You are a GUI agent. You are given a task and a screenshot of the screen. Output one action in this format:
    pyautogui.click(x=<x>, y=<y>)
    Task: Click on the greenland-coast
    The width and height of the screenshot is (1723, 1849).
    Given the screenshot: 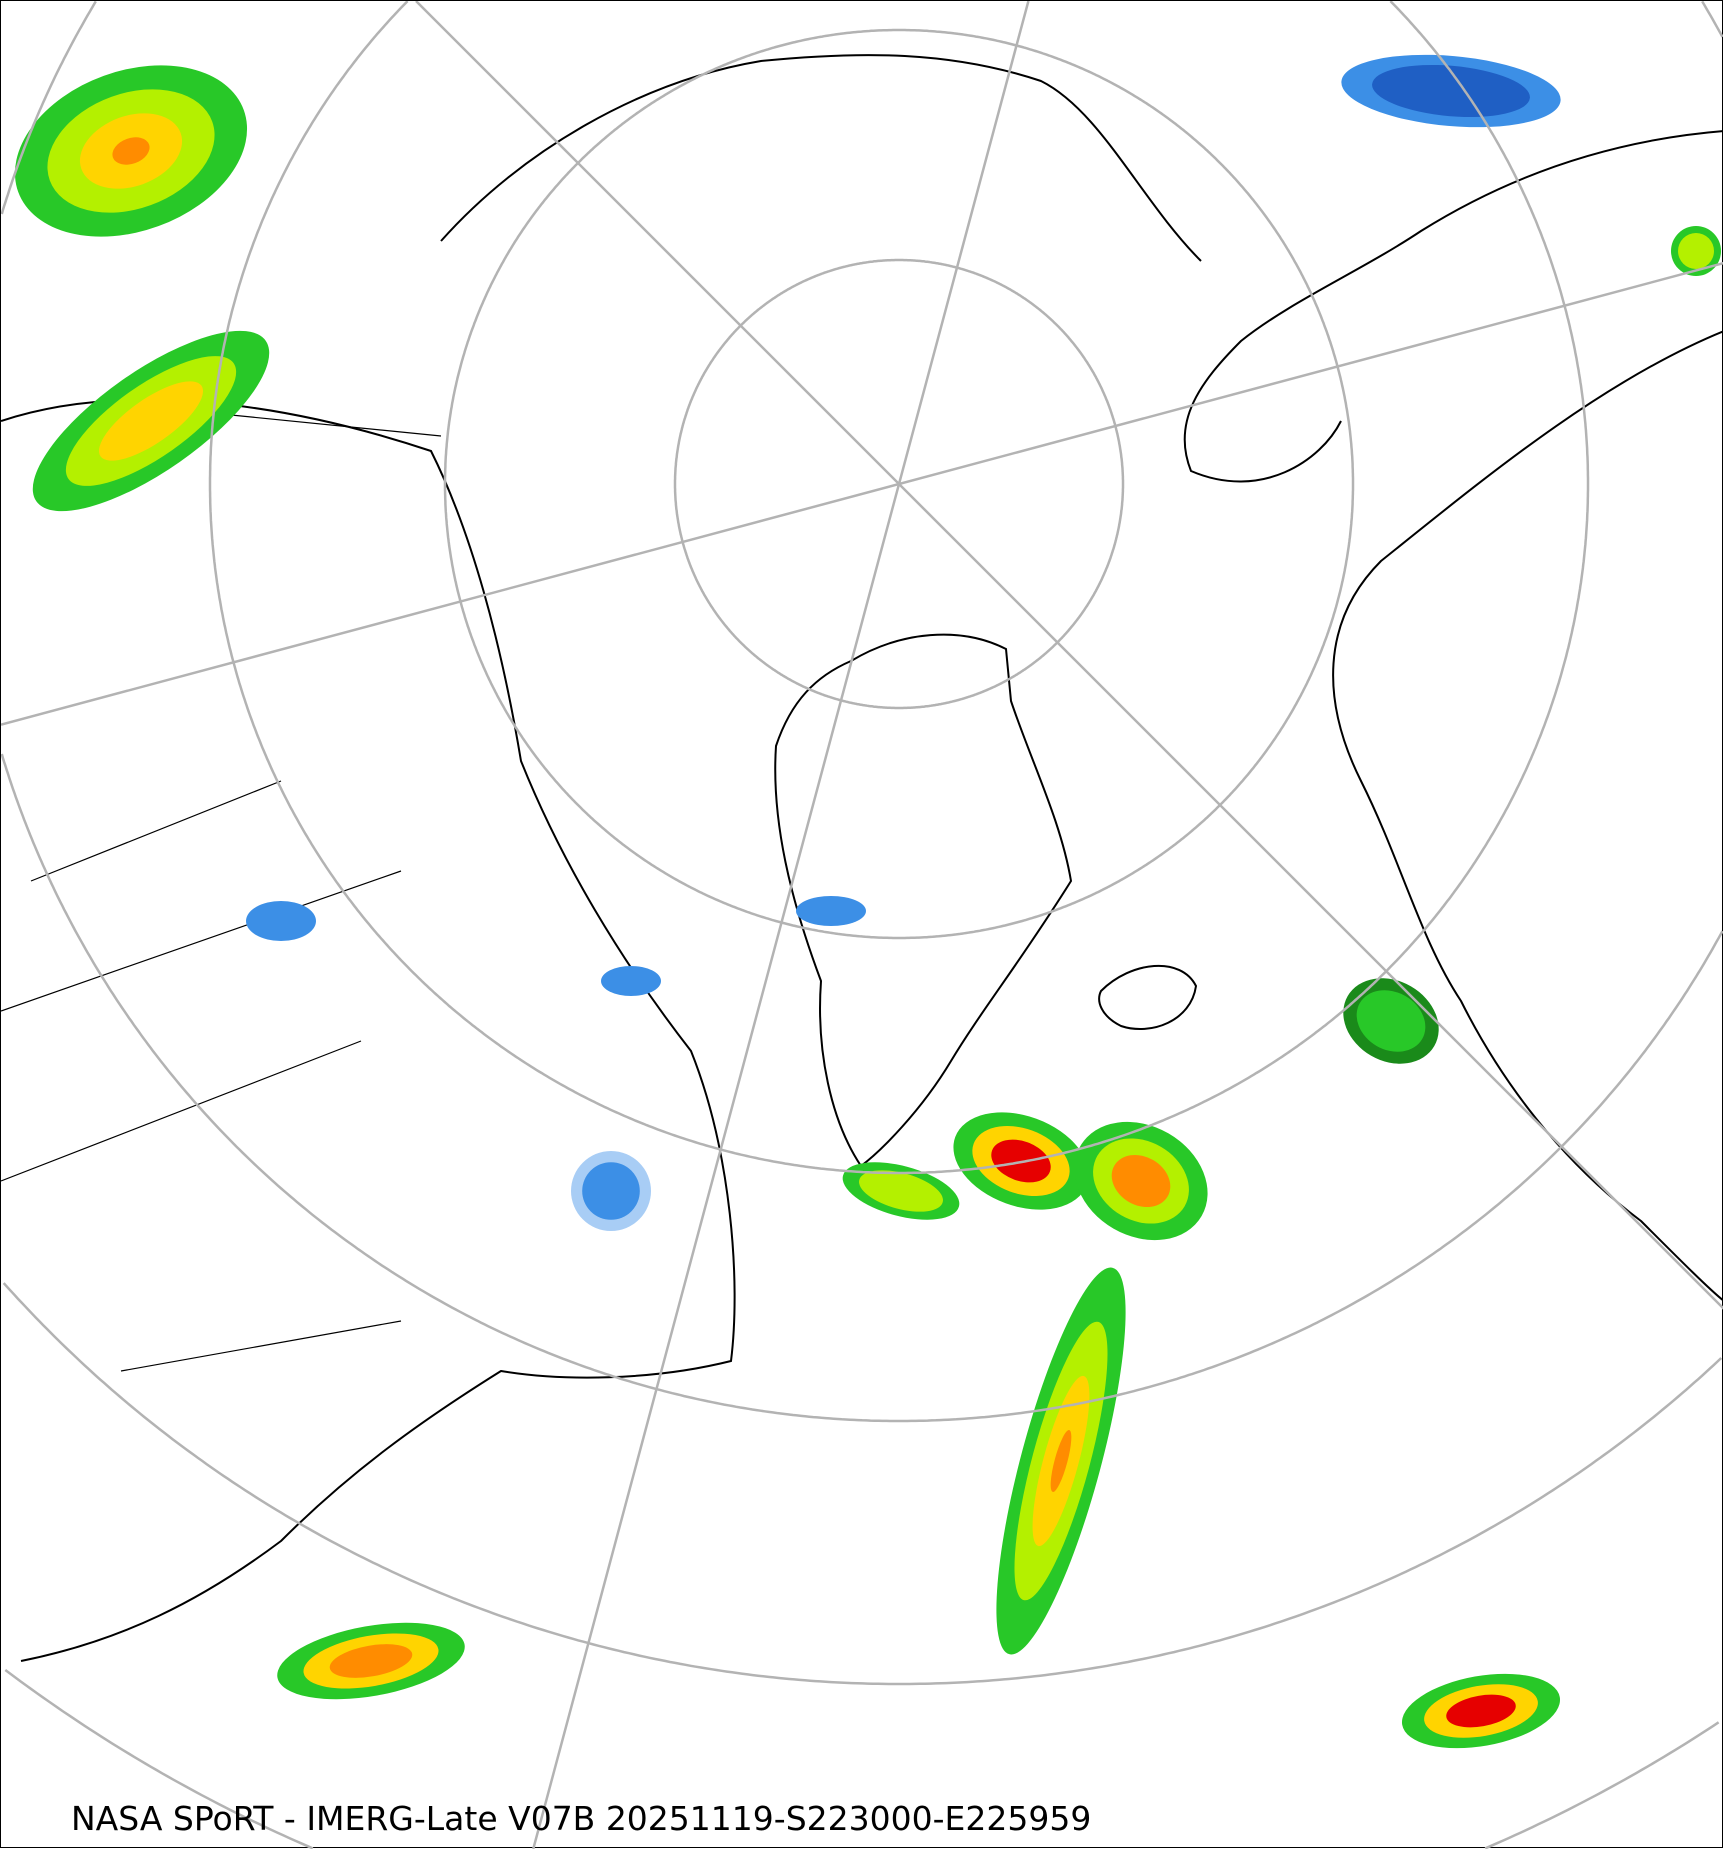 What is the action you would take?
    pyautogui.click(x=923, y=900)
    